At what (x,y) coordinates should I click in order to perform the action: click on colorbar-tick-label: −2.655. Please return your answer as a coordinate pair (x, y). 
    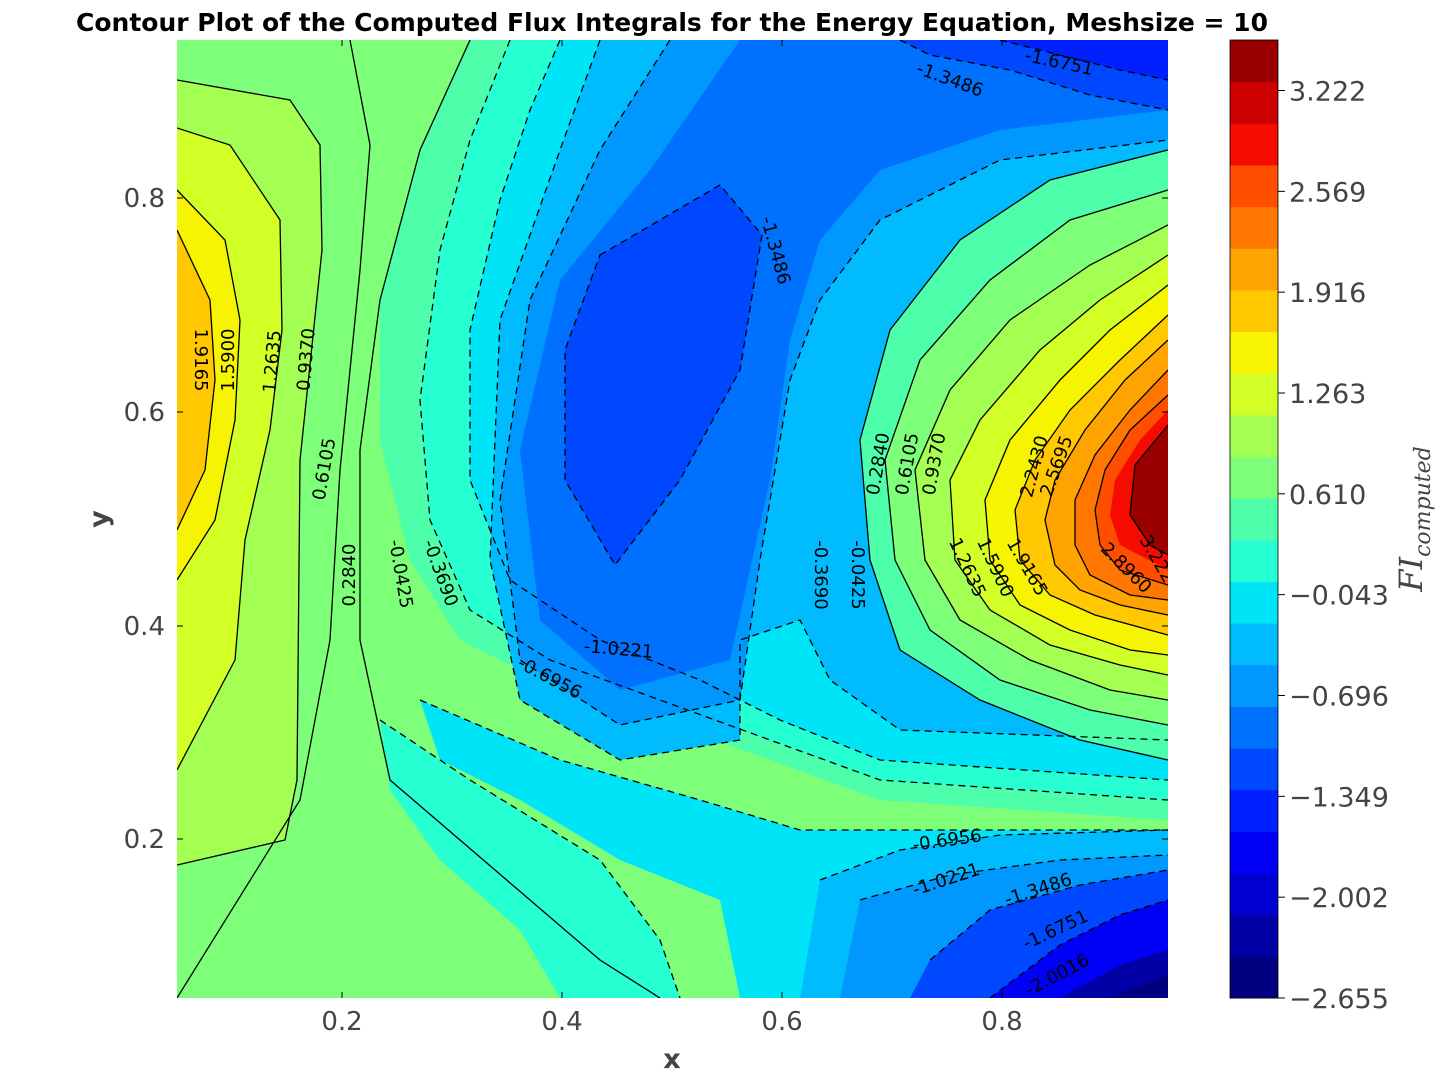
    Looking at the image, I should click on (1339, 999).